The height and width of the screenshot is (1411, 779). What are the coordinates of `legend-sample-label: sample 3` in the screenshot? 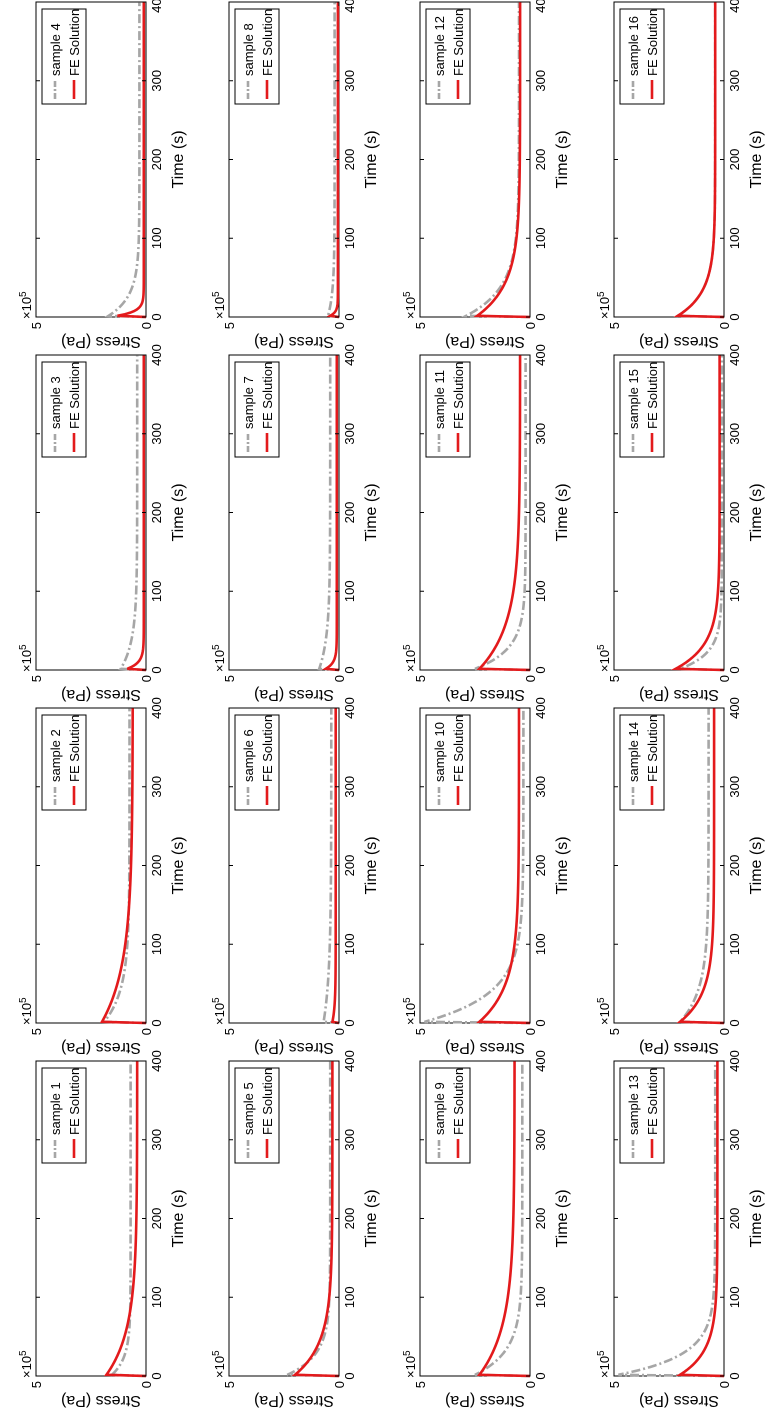 It's located at (55, 402).